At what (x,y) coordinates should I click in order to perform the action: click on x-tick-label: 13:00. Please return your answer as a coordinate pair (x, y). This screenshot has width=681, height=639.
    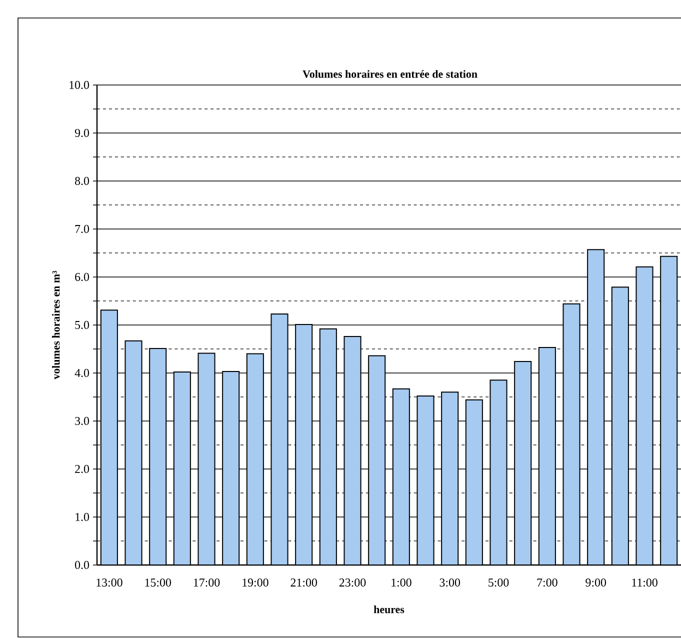
    Looking at the image, I should click on (109, 582).